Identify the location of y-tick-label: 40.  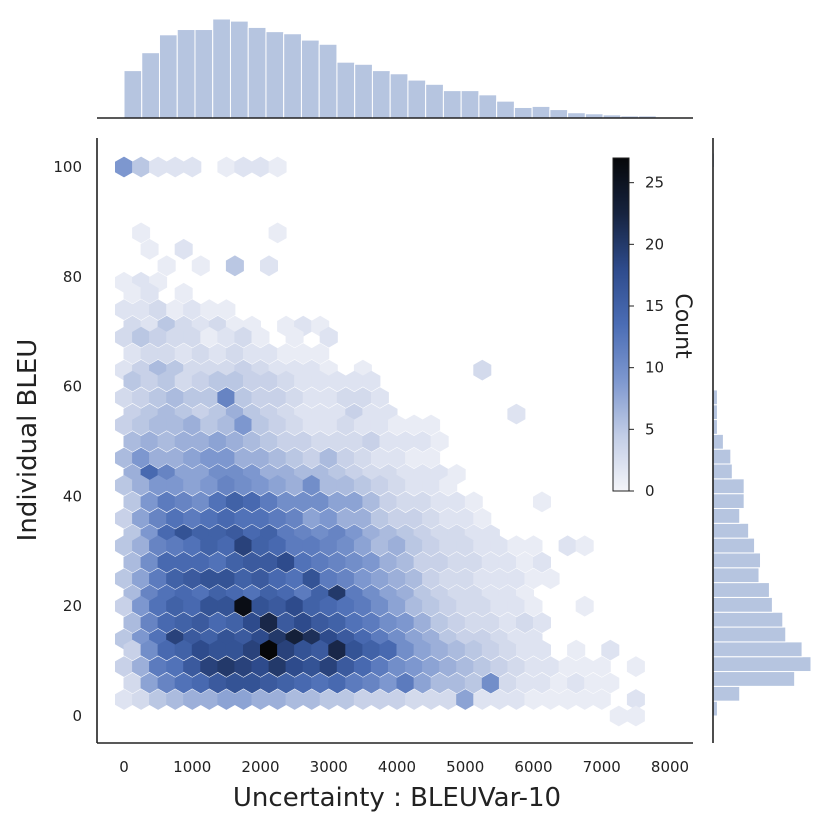
(72, 496).